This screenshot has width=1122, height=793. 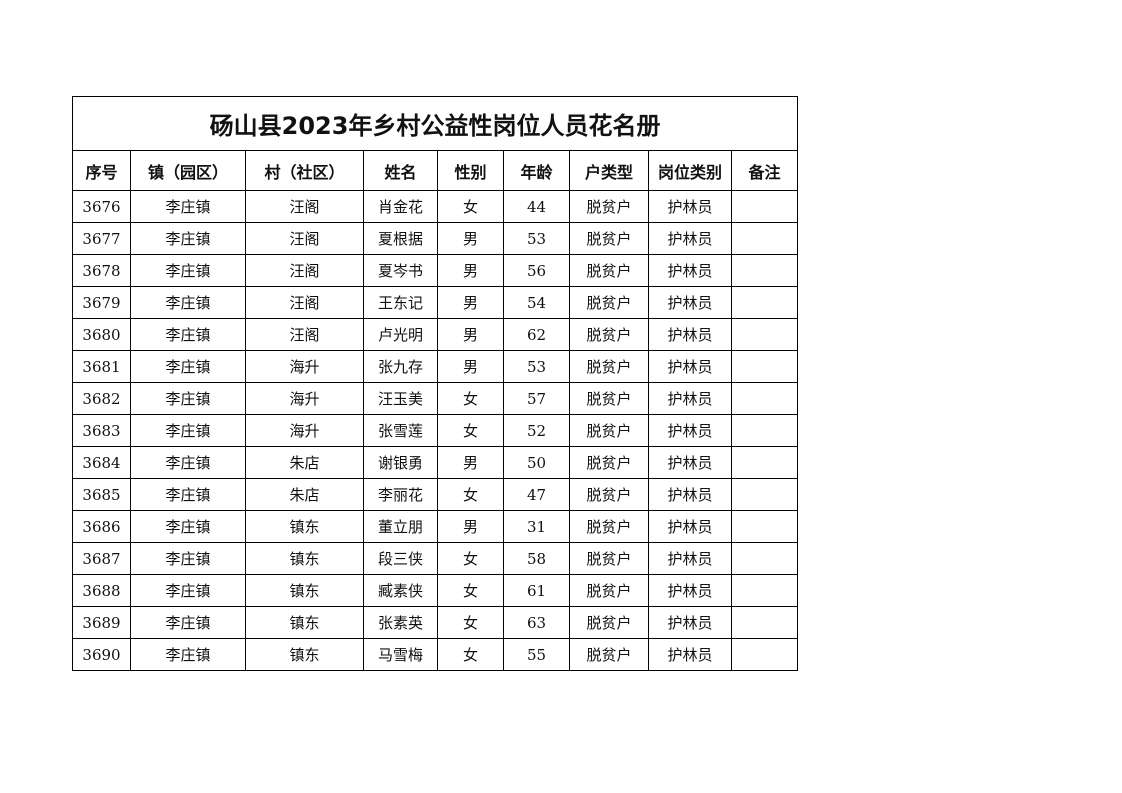 I want to click on table-row: 3685 李庄镇 朱店 李丽花女 47 脱贫户 护林员, so click(x=435, y=494).